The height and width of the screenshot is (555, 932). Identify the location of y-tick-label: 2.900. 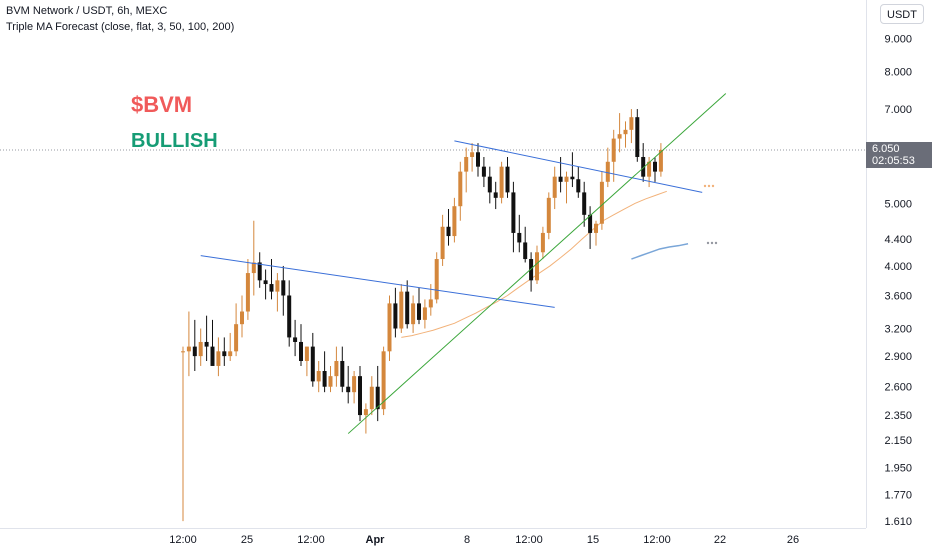
(898, 357).